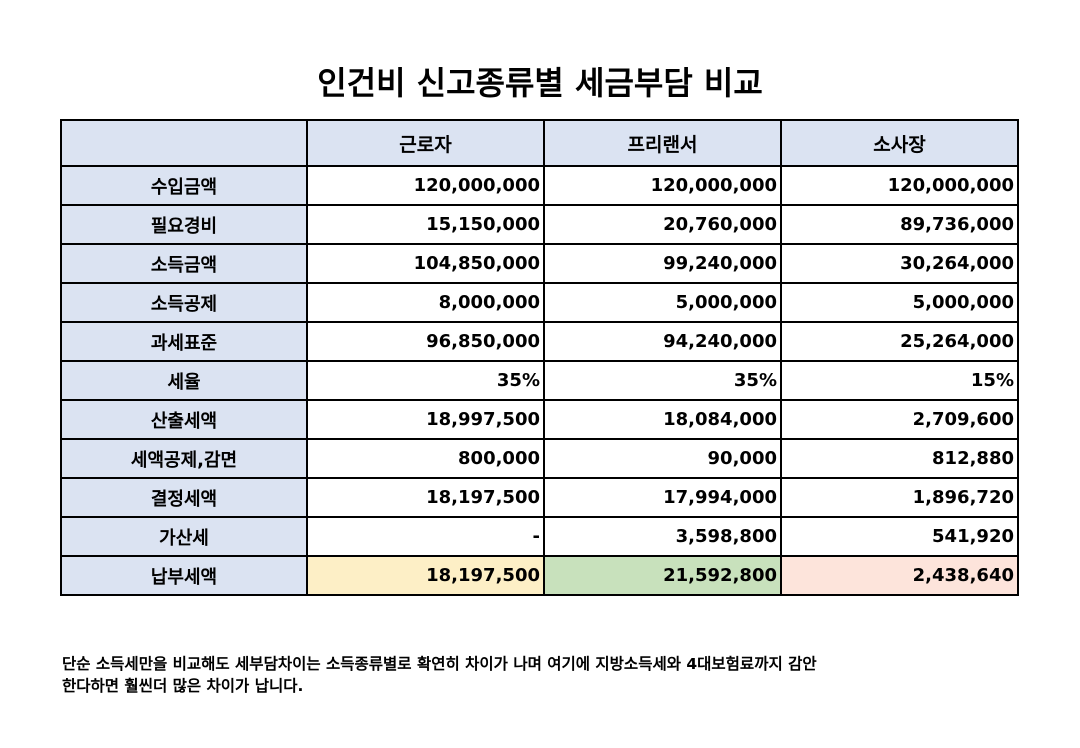 The image size is (1080, 748). What do you see at coordinates (184, 536) in the screenshot?
I see `row-label: 가산세` at bounding box center [184, 536].